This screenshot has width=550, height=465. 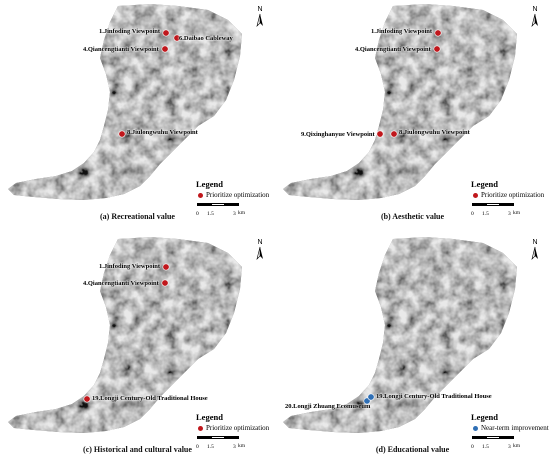 I want to click on label-daibao: 6.Daibao Cableway, so click(x=206, y=38).